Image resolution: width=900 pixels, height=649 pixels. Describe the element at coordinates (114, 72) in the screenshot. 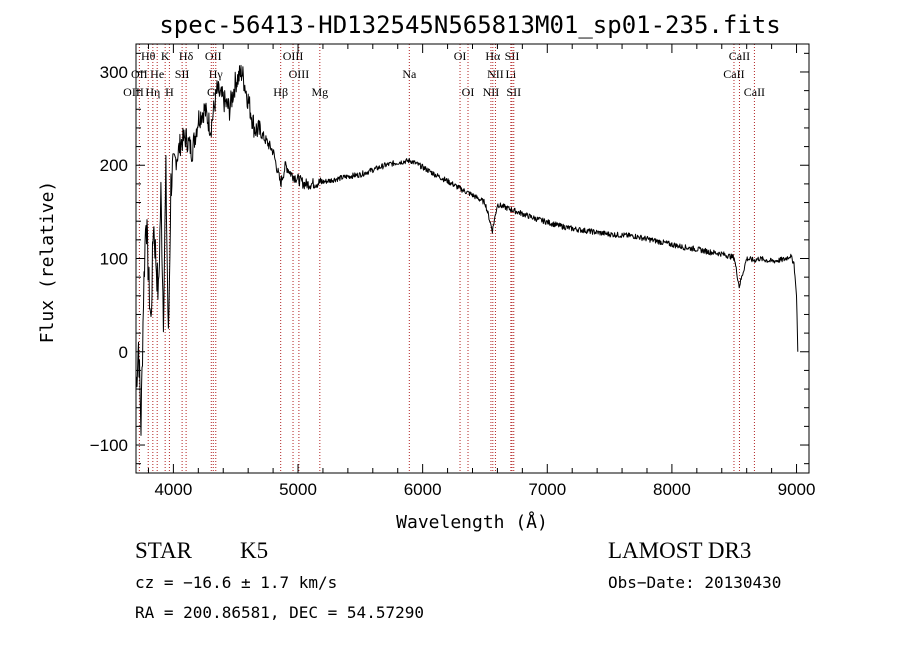

I see `y-tick-label-4: 300` at that location.